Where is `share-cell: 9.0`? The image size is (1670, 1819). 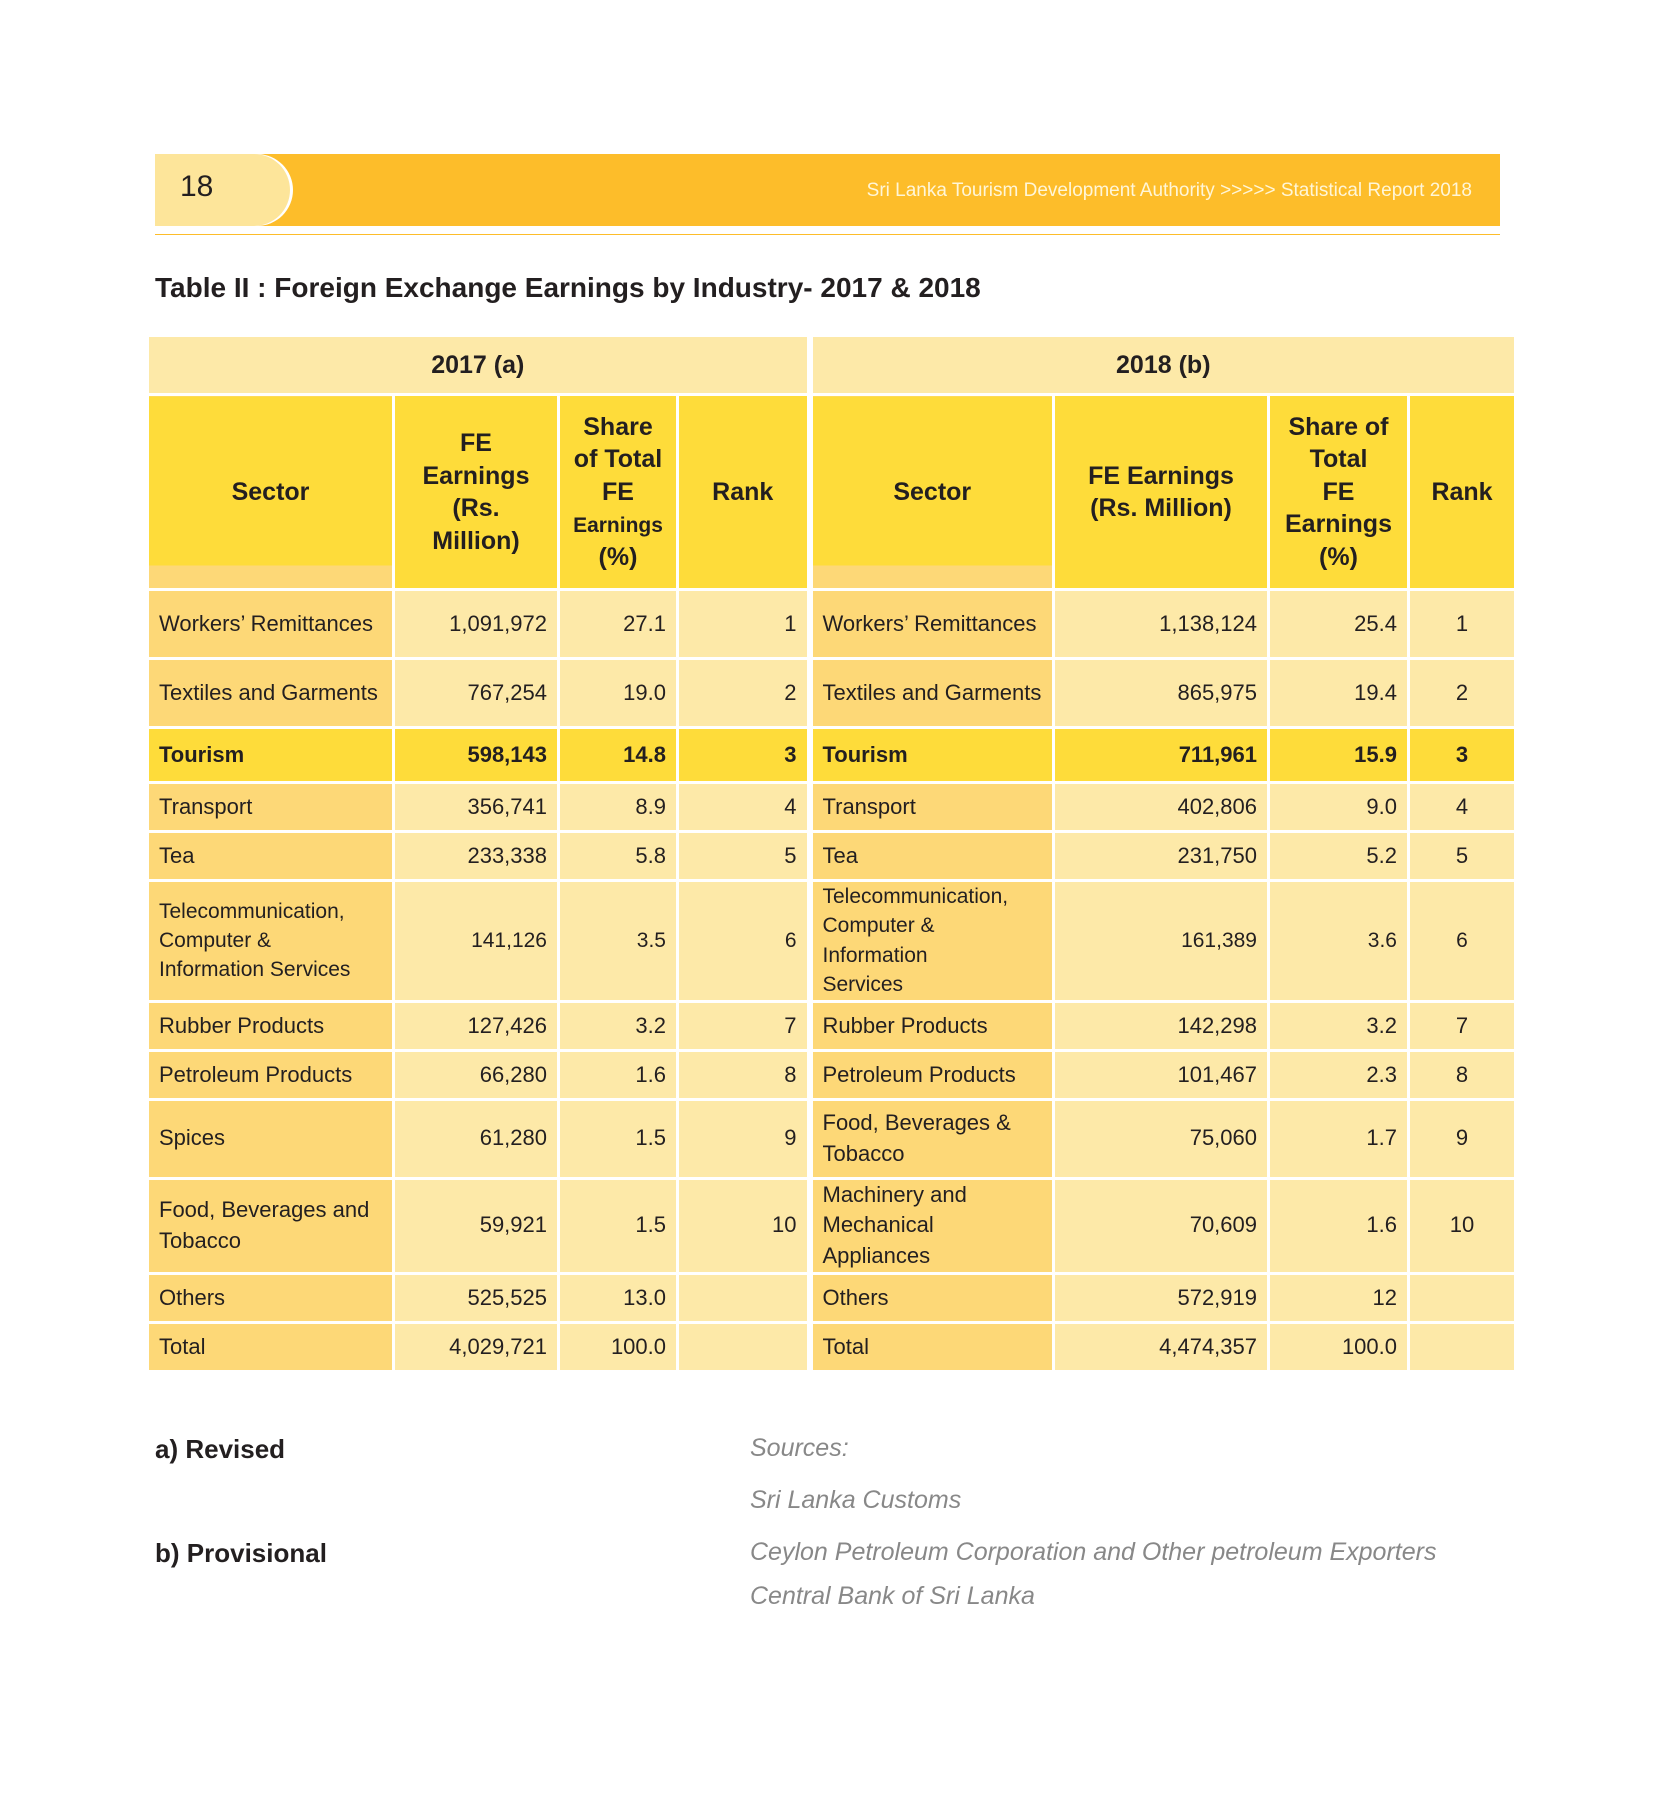 share-cell: 9.0 is located at coordinates (1338, 807).